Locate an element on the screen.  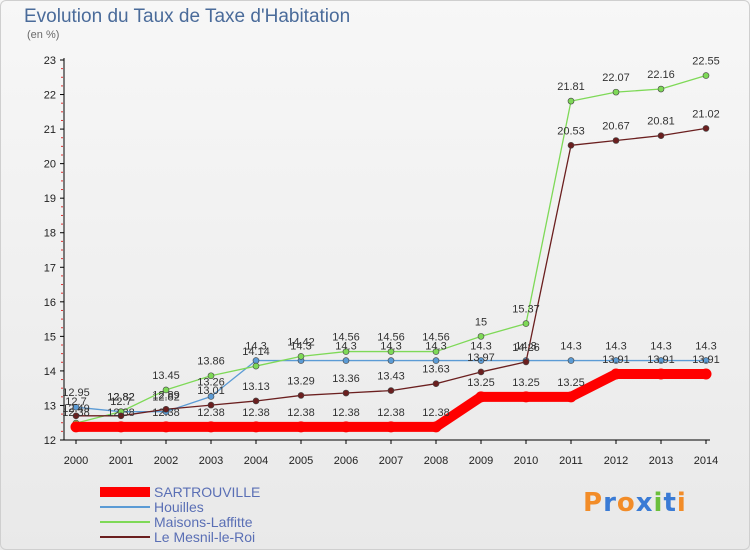
legend-label: SARTROUVILLE is located at coordinates (207, 492).